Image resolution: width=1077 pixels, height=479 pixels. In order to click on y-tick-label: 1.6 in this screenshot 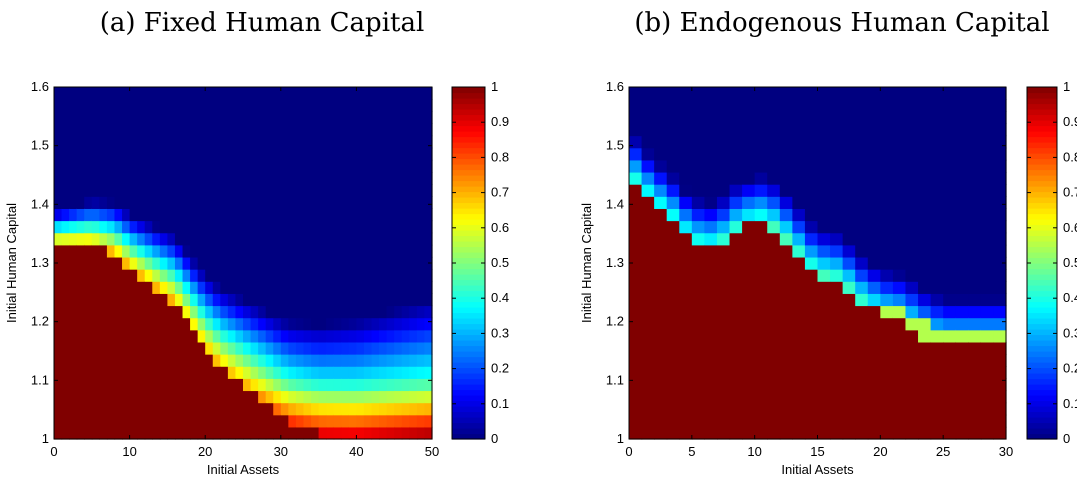, I will do `click(40, 86)`.